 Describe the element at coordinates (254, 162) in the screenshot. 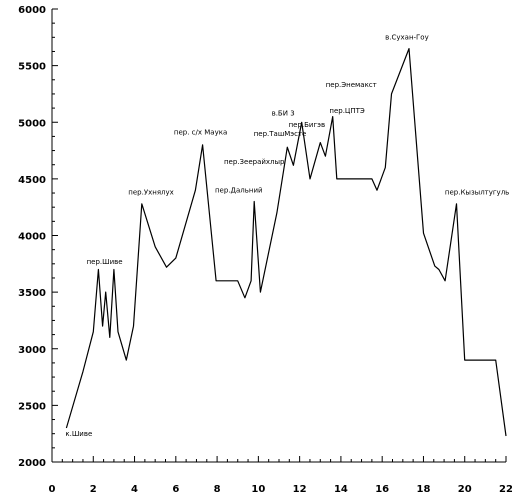

I see `annotation-label: пер.Зеерайхлыр` at that location.